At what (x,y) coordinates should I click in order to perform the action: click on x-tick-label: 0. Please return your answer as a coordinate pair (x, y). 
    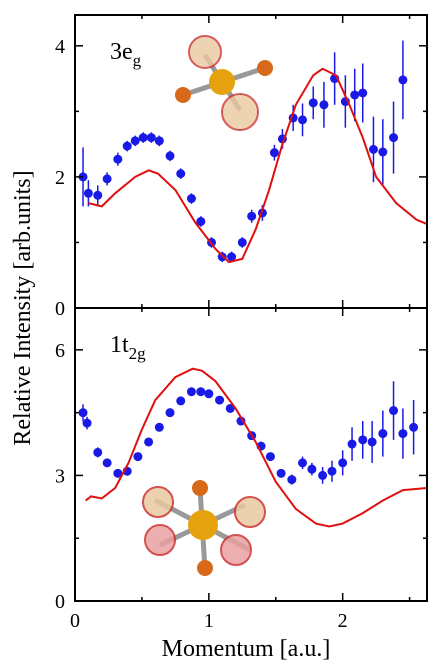
    Looking at the image, I should click on (75, 621).